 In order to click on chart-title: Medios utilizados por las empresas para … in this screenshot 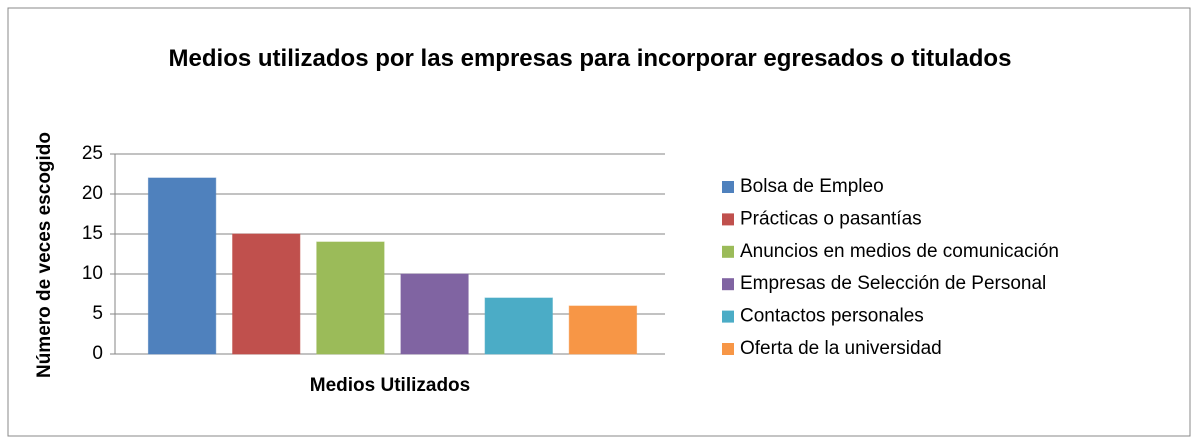, I will do `click(590, 58)`.